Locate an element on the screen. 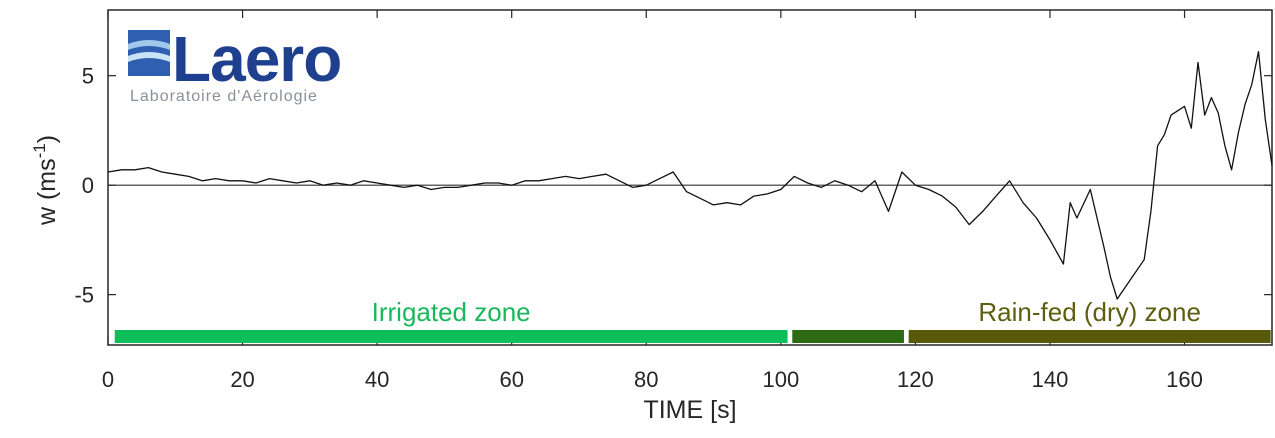 This screenshot has height=438, width=1275. x-tick-label: 0 is located at coordinates (108, 379).